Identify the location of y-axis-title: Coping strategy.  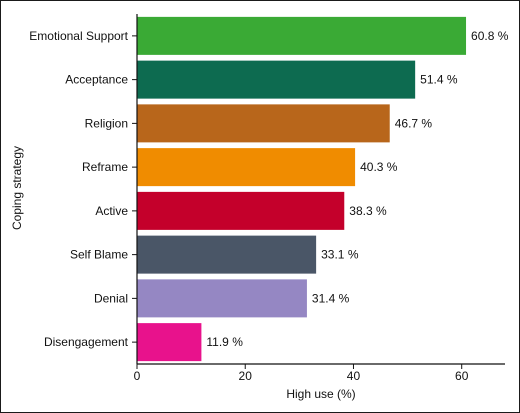
(17, 188).